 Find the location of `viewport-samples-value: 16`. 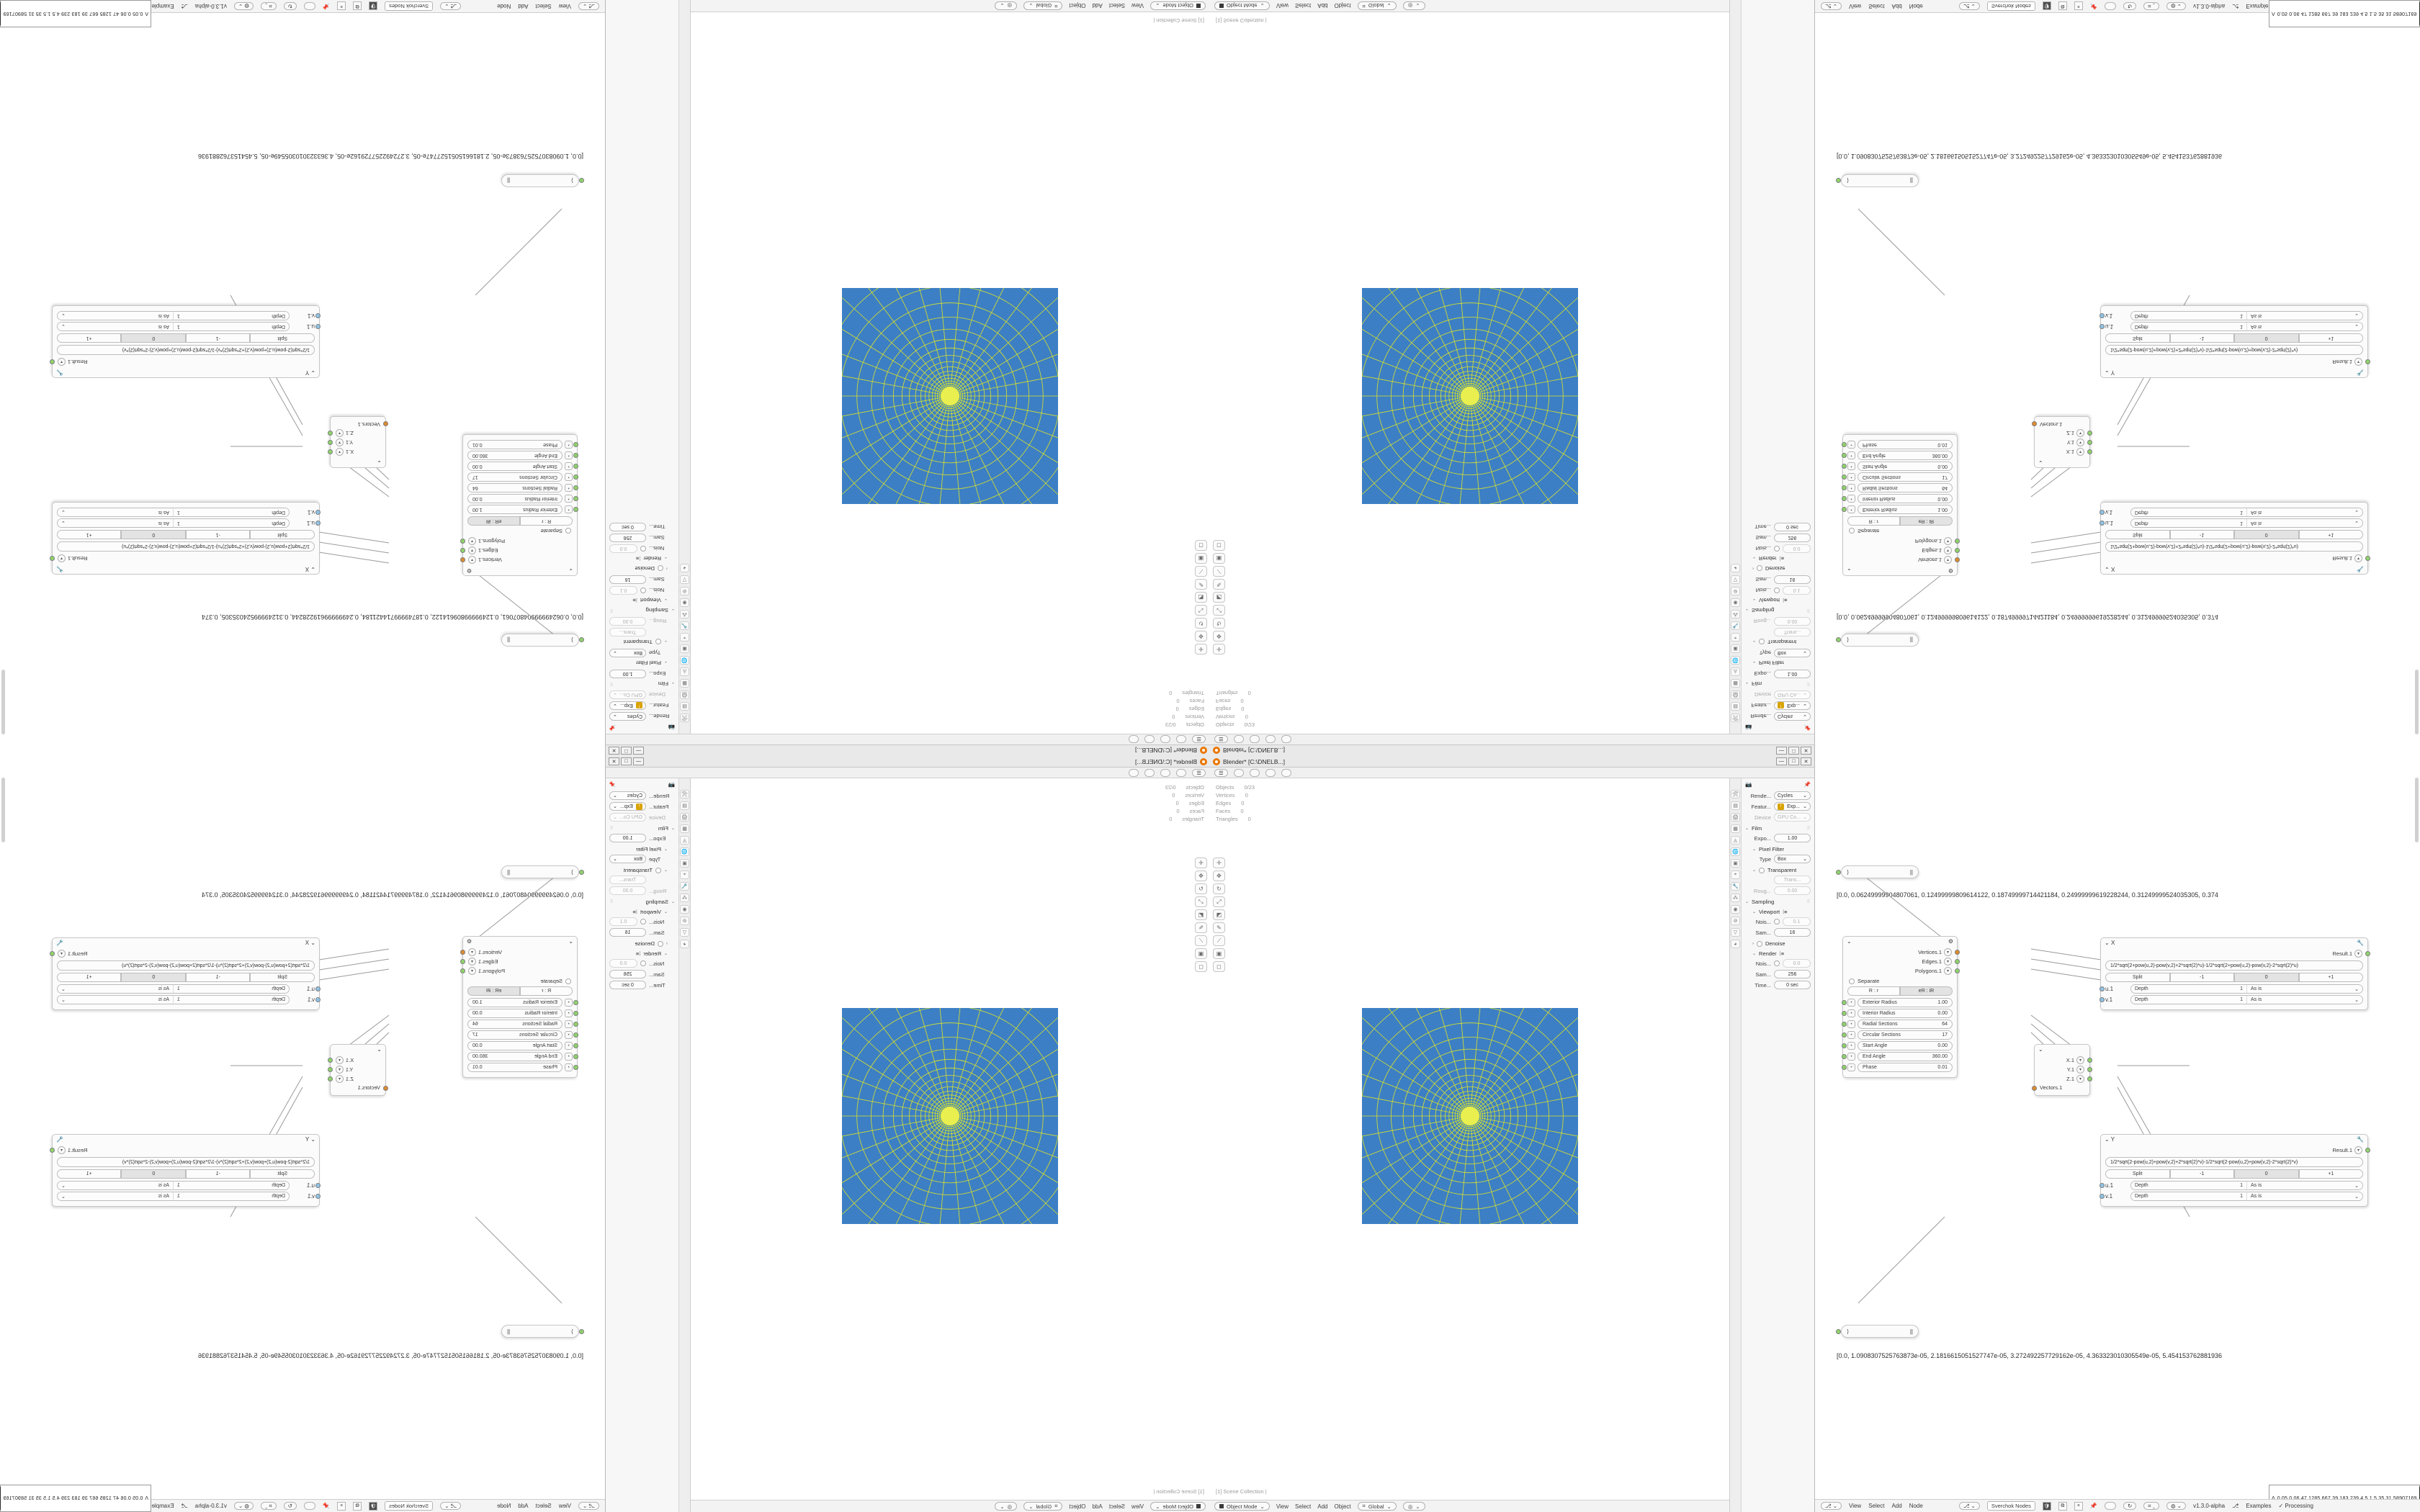

viewport-samples-value: 16 is located at coordinates (627, 932).